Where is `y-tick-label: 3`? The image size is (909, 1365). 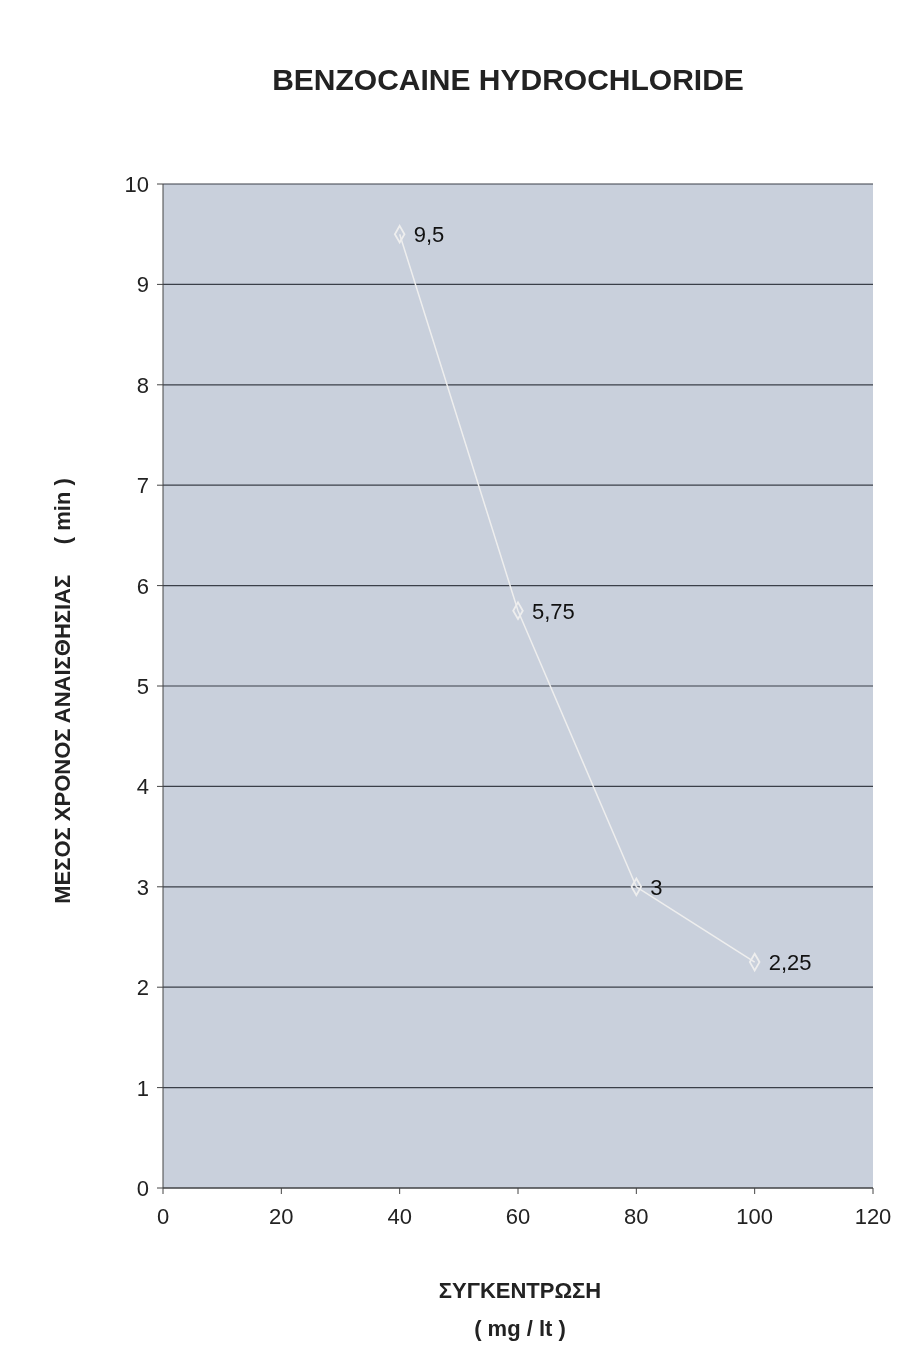
y-tick-label: 3 is located at coordinates (142, 887).